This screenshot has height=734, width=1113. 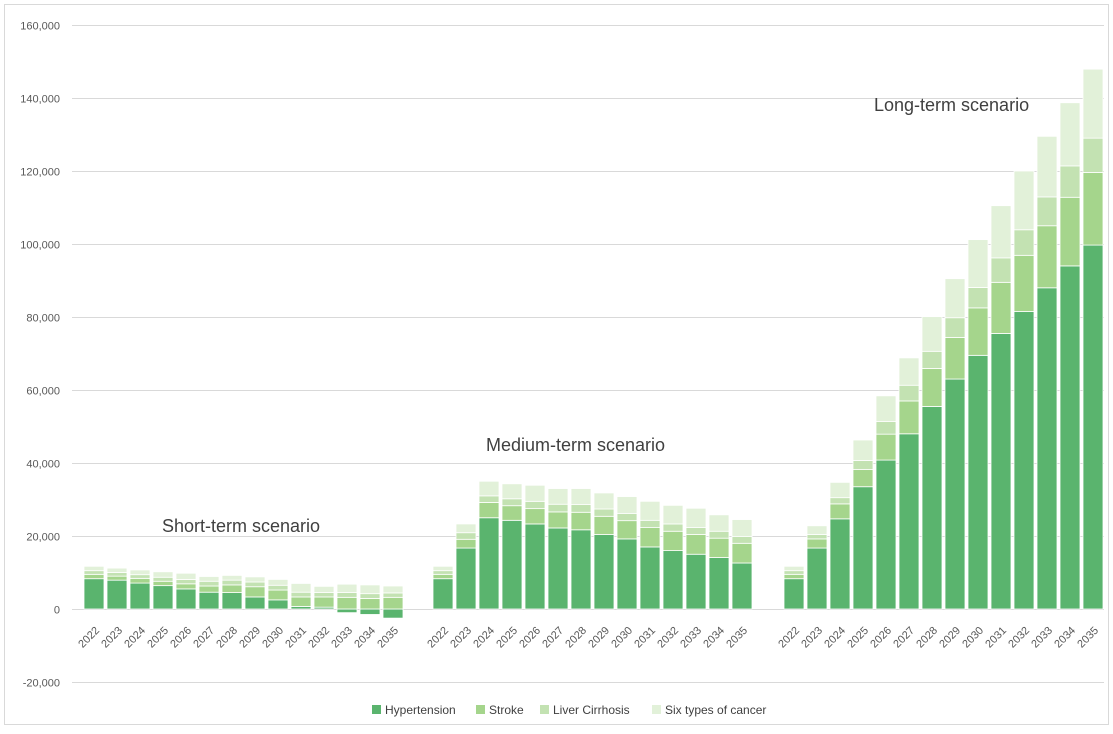 I want to click on legend-label: Six types of cancer, so click(x=715, y=710).